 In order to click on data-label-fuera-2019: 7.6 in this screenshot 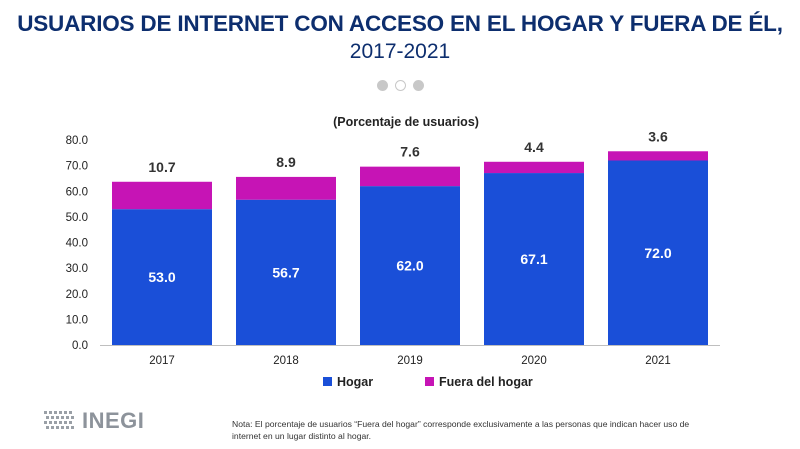, I will do `click(410, 152)`.